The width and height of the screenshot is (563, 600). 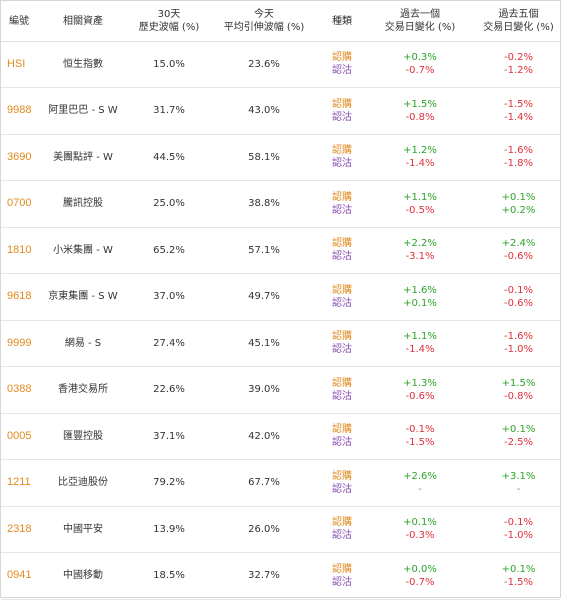 I want to click on asset-code-text: HSI, so click(x=16, y=63).